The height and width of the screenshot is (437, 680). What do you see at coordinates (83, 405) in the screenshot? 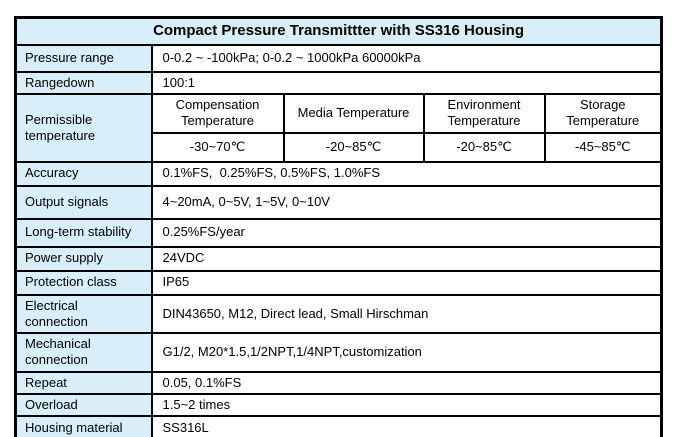
I see `spec-row-label: Overload` at bounding box center [83, 405].